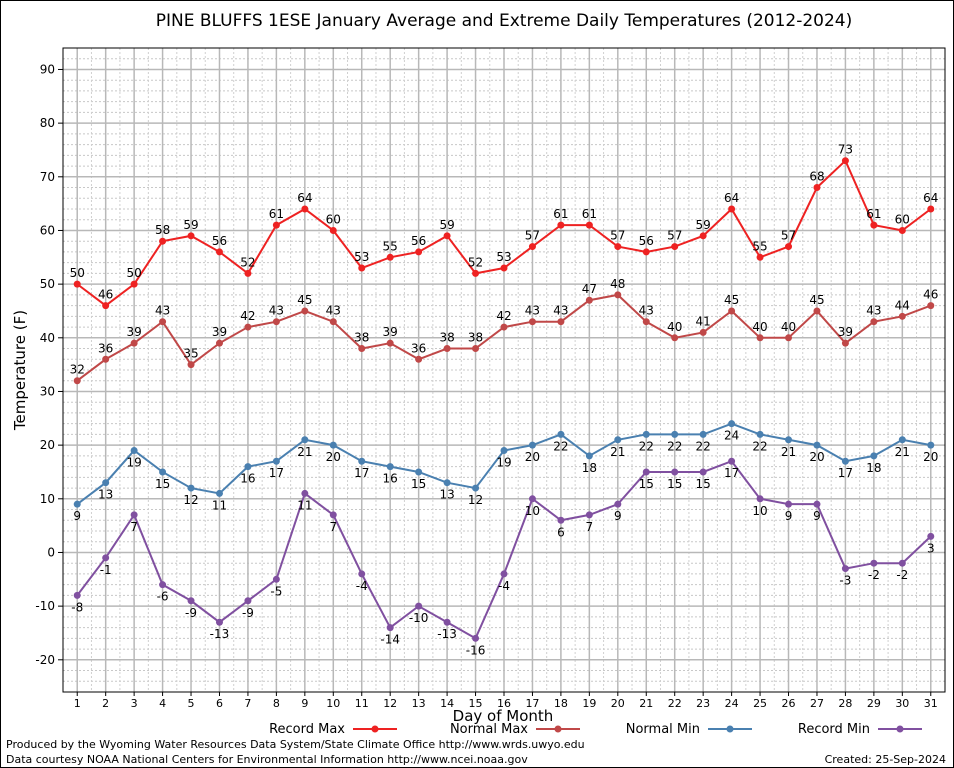  Describe the element at coordinates (190, 354) in the screenshot. I see `normal-max-data-label: 35` at that location.